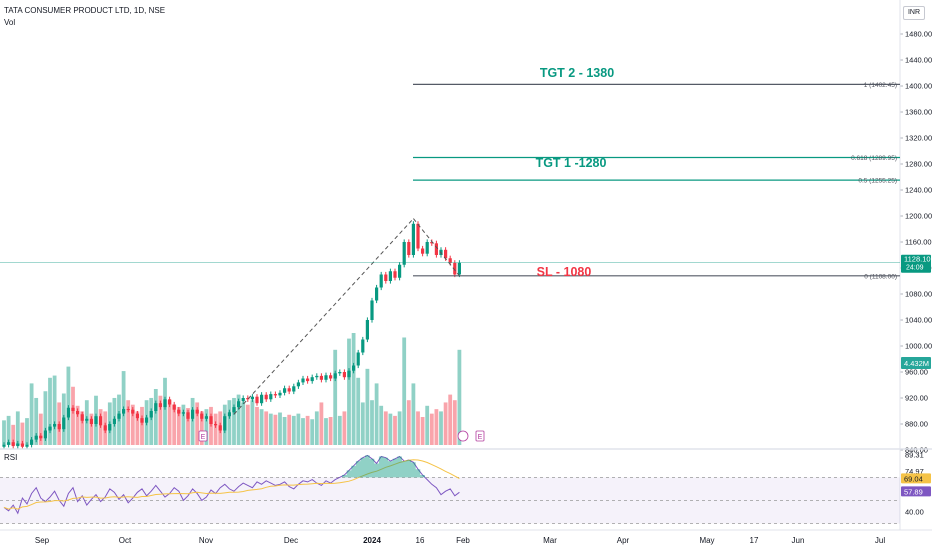 This screenshot has width=932, height=550. I want to click on annotation-text: TGT 1 -1280, so click(571, 163).